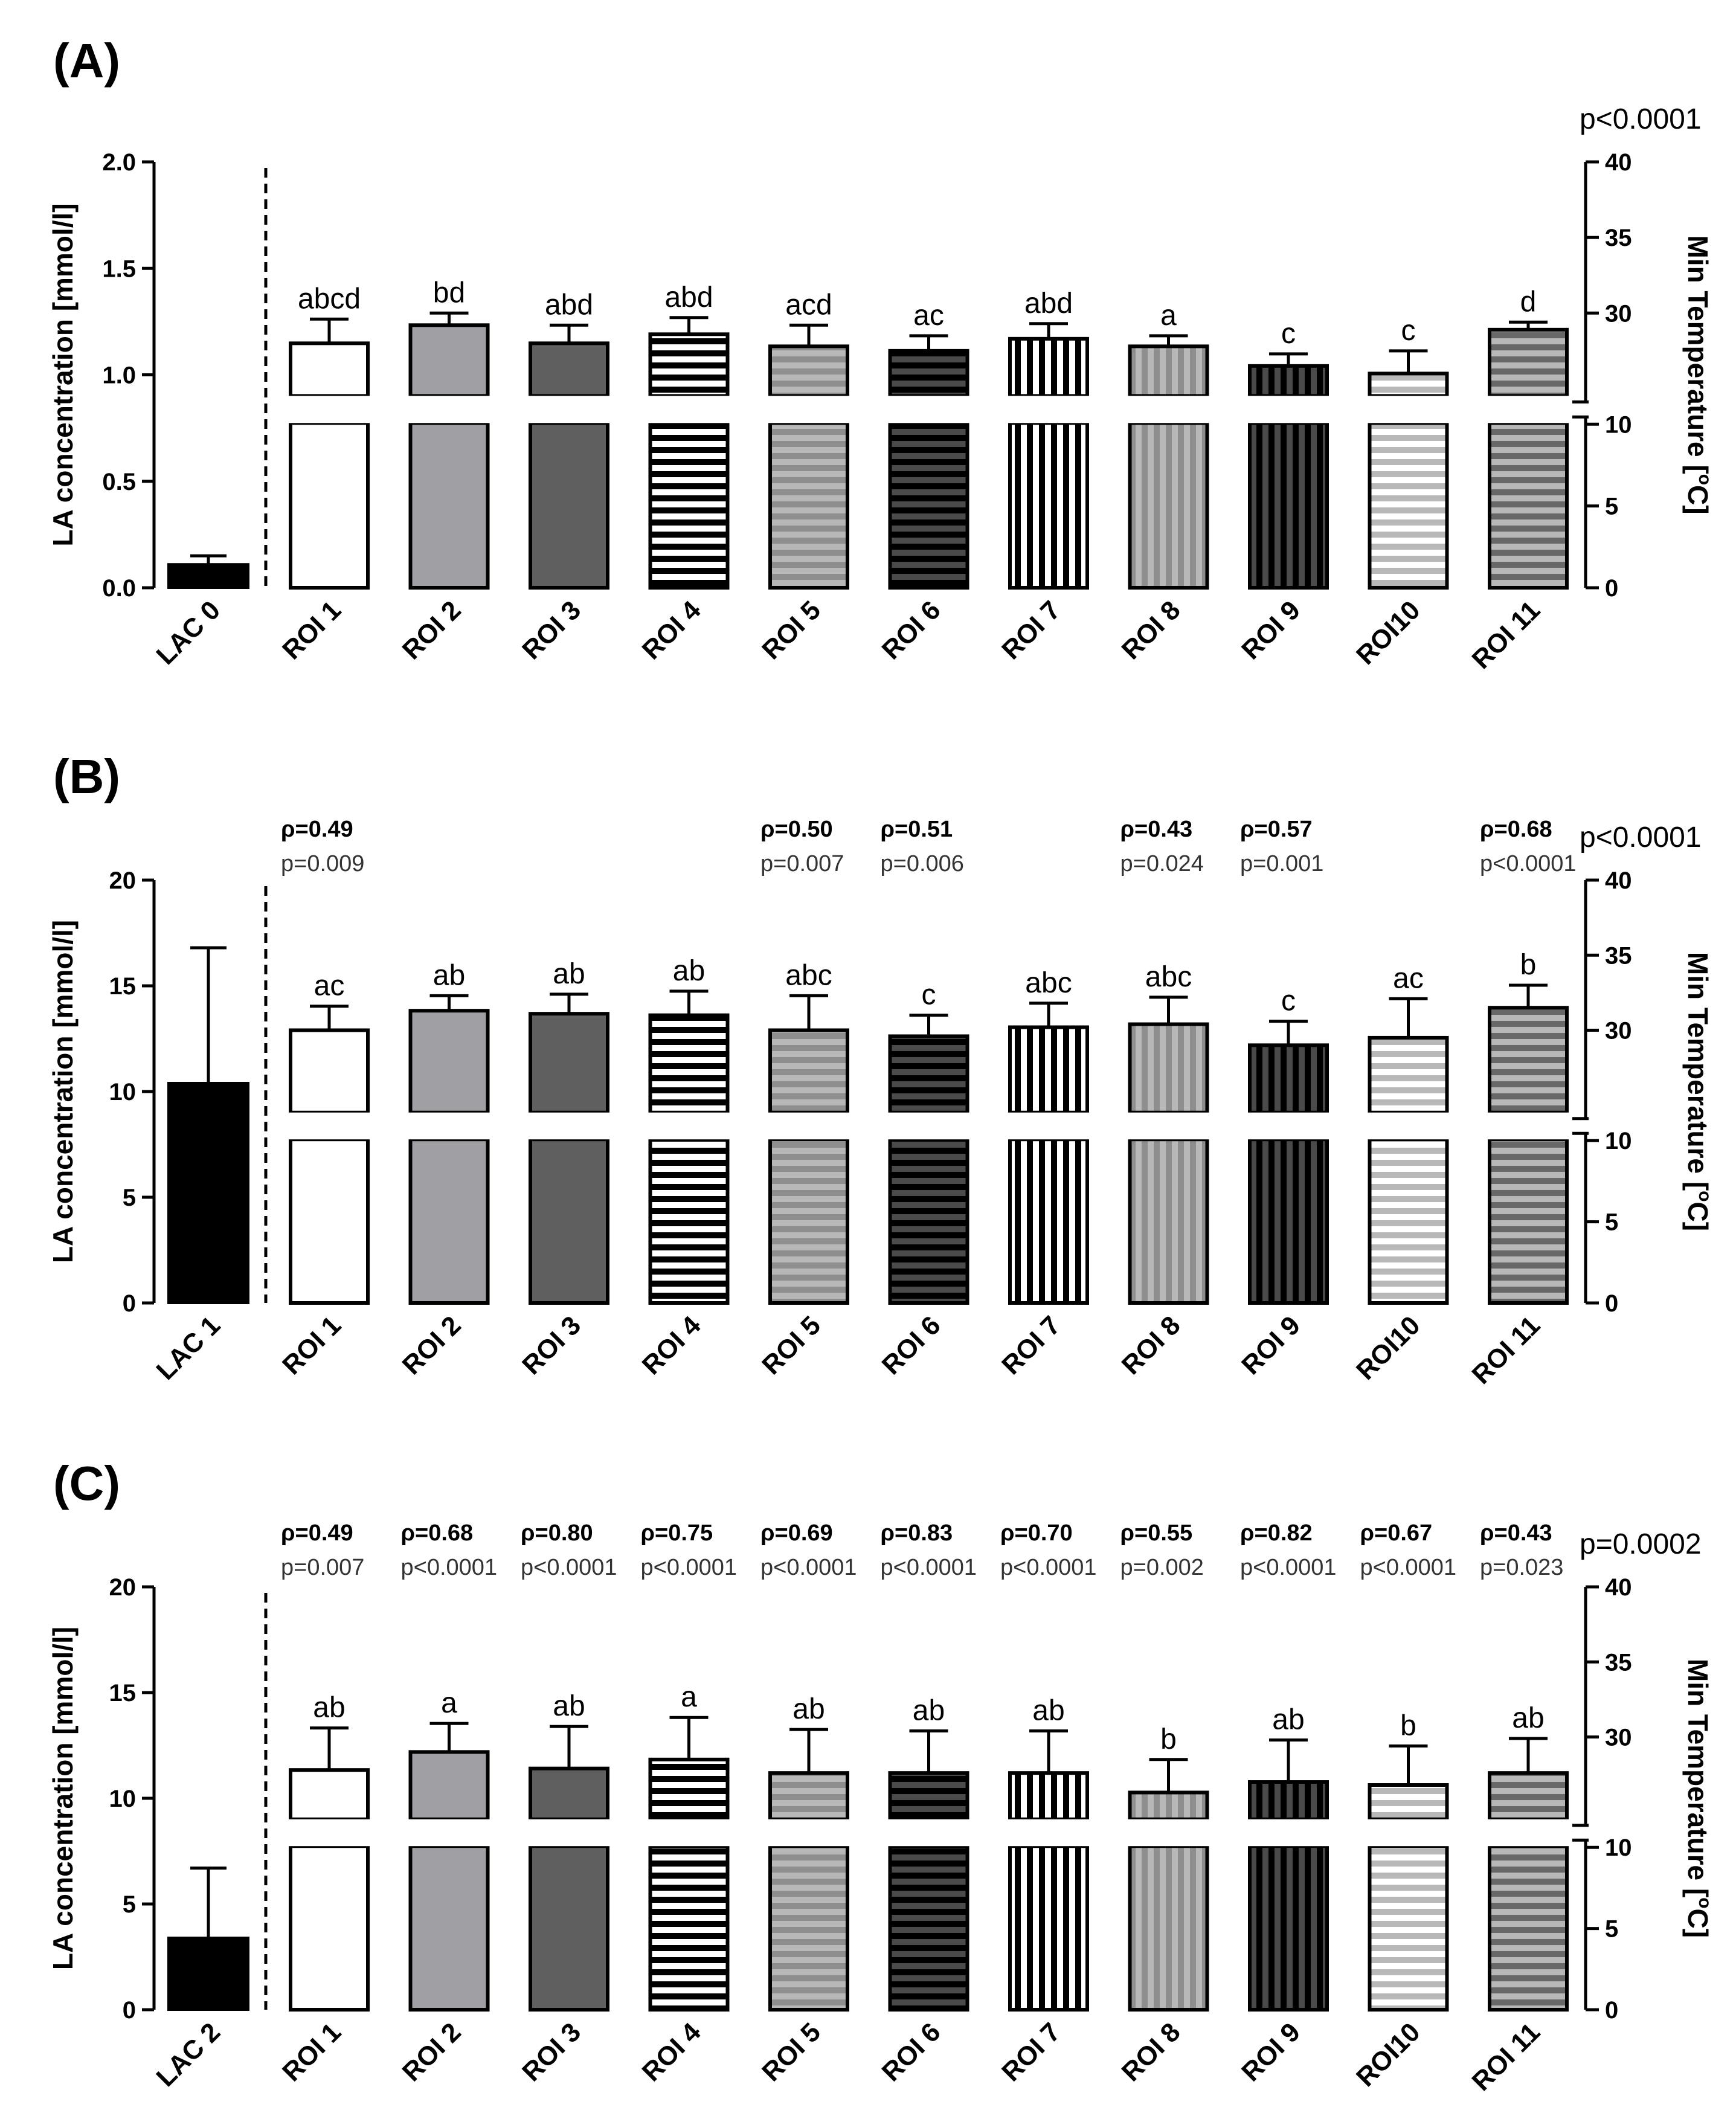 Image resolution: width=1736 pixels, height=2113 pixels. What do you see at coordinates (86, 1483) in the screenshot?
I see `panel-label: (C)` at bounding box center [86, 1483].